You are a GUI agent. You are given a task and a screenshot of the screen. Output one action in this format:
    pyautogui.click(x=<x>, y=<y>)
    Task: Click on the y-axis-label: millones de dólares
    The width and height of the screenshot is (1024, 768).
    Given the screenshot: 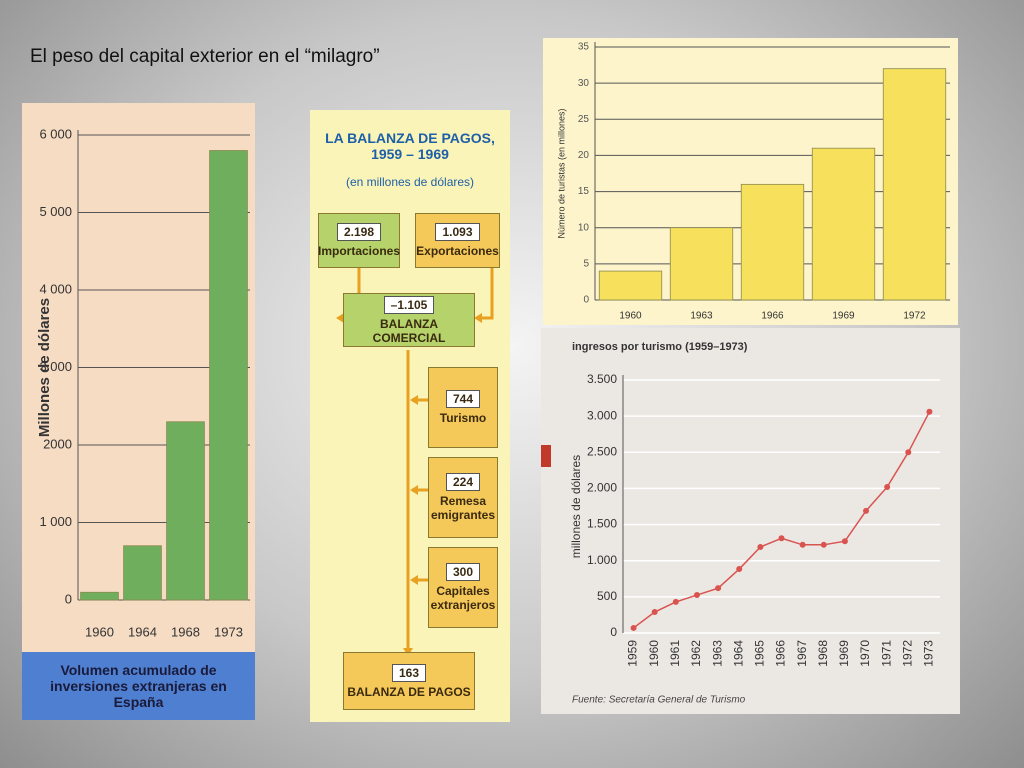 What is the action you would take?
    pyautogui.click(x=576, y=506)
    